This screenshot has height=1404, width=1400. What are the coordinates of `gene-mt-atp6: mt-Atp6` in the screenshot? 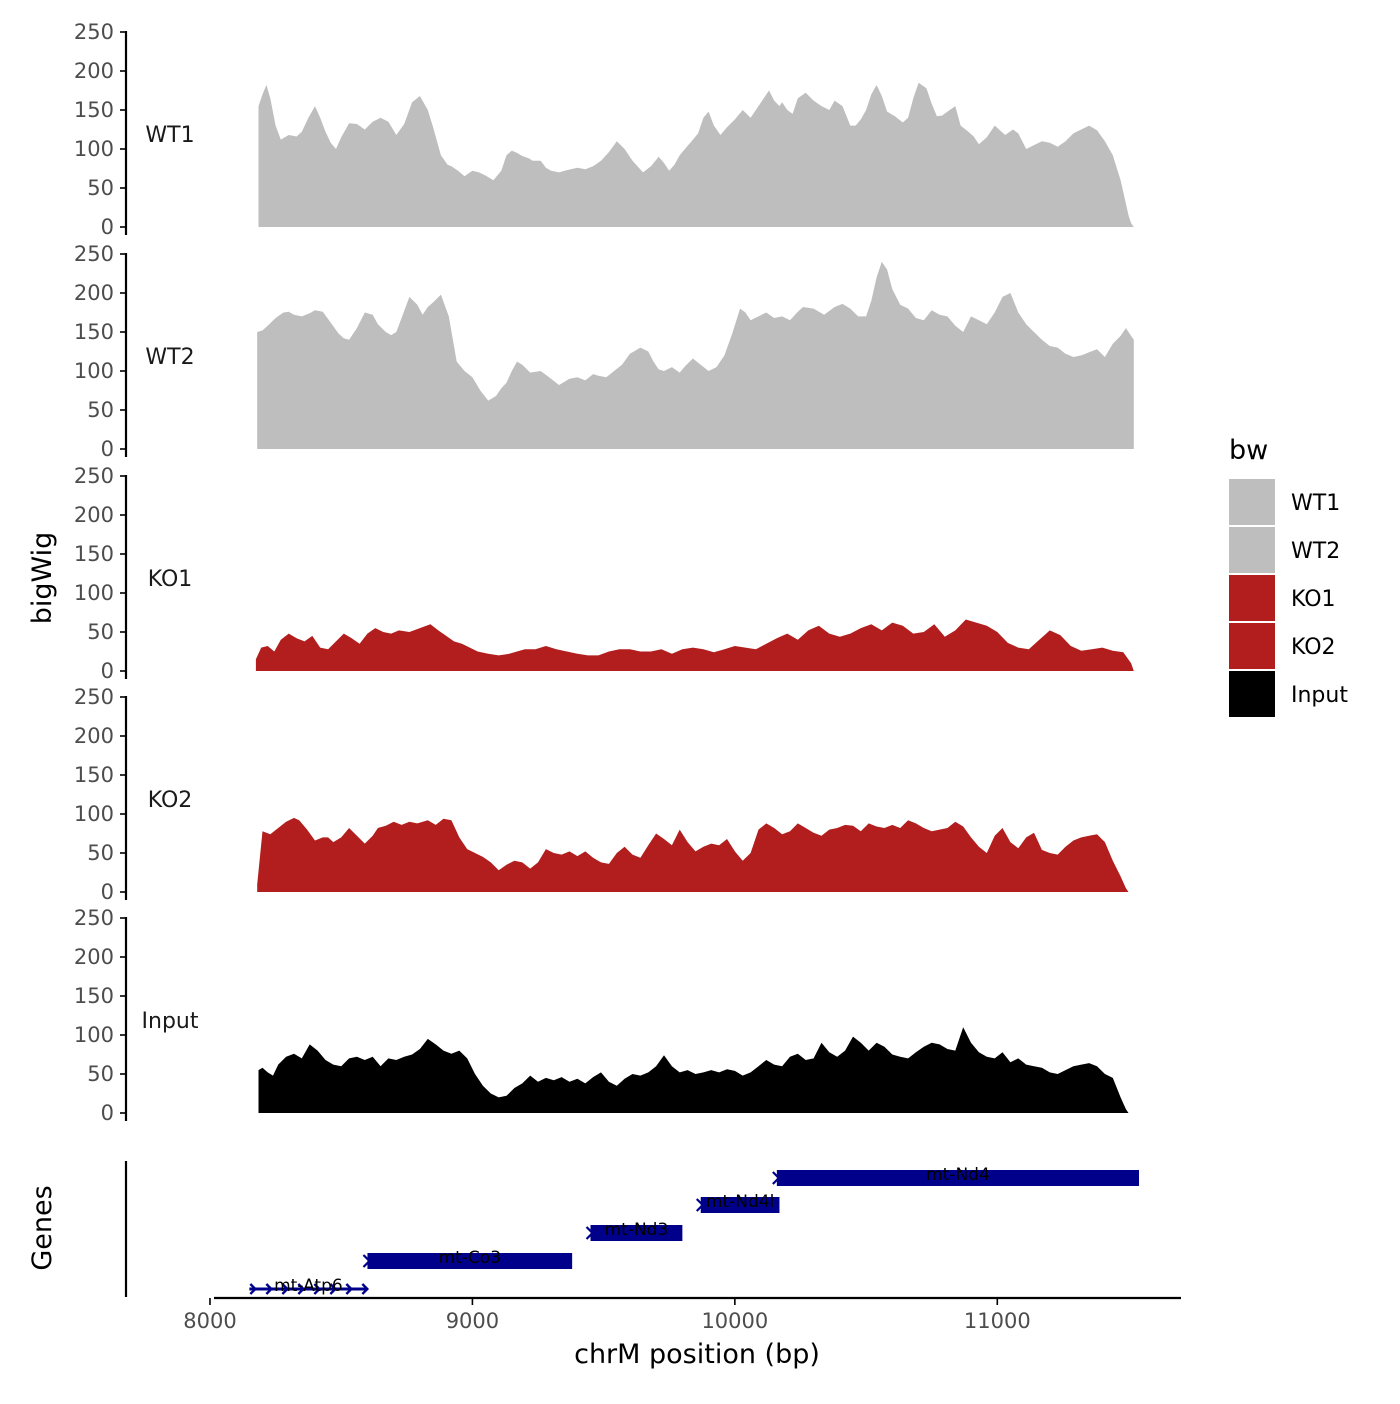 It's located at (309, 1286).